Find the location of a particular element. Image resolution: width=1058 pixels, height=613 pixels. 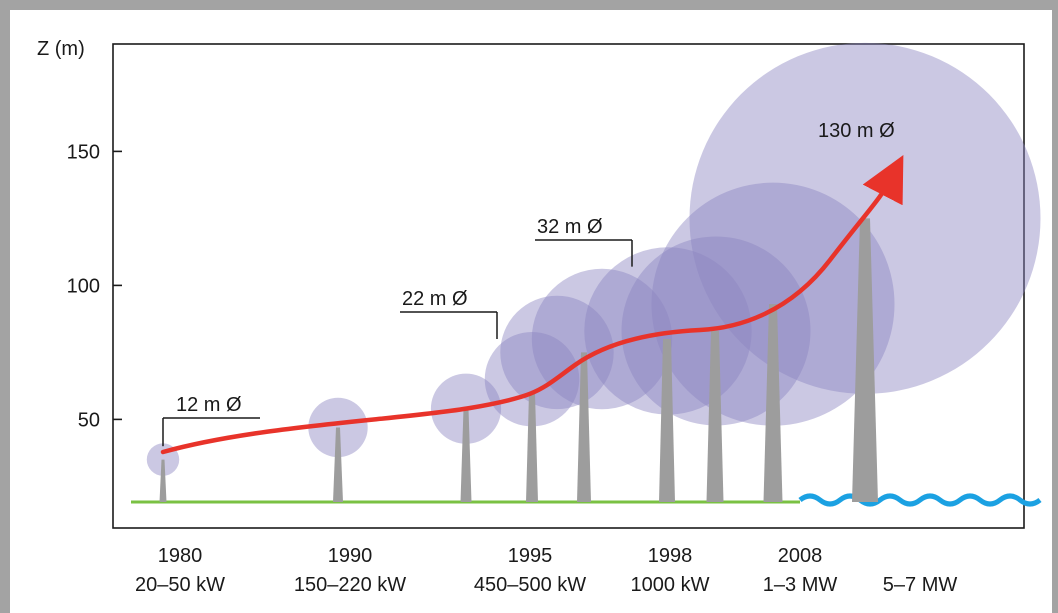

y-tick-label: 50 is located at coordinates (89, 420).